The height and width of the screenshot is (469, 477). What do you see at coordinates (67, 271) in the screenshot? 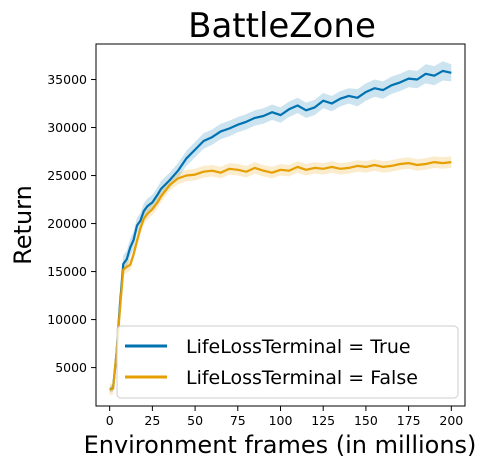
I see `y-tick-label: 15000` at bounding box center [67, 271].